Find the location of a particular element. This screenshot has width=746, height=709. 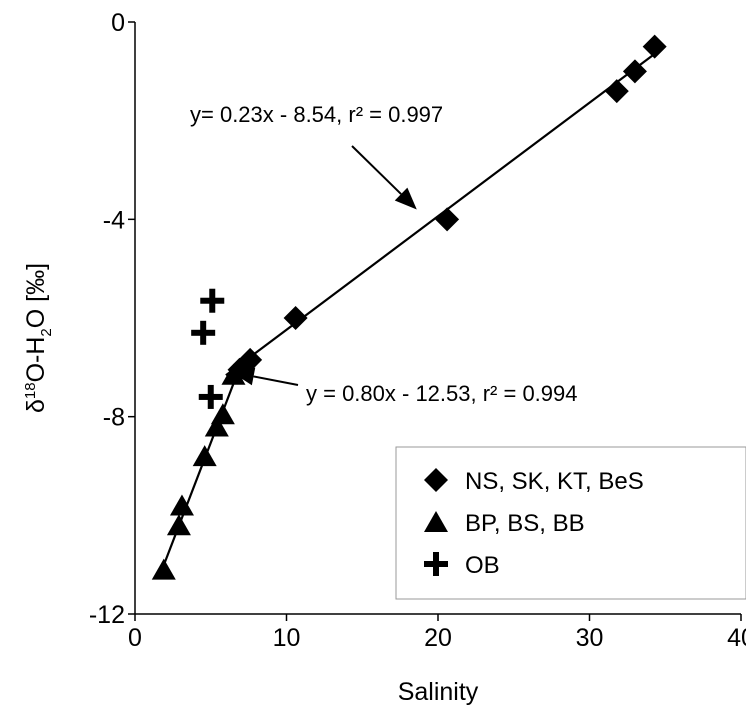

legend-plus-marker is located at coordinates (436, 564).